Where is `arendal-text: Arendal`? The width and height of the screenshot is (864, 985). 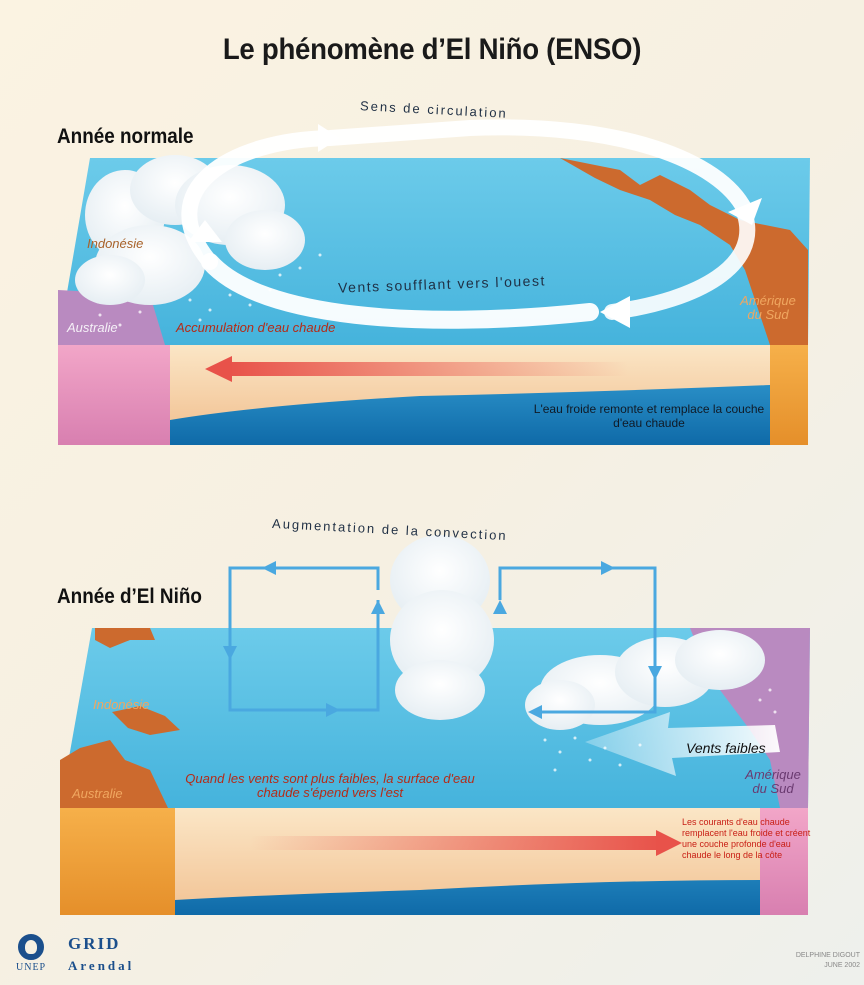
arendal-text: Arendal is located at coordinates (101, 965).